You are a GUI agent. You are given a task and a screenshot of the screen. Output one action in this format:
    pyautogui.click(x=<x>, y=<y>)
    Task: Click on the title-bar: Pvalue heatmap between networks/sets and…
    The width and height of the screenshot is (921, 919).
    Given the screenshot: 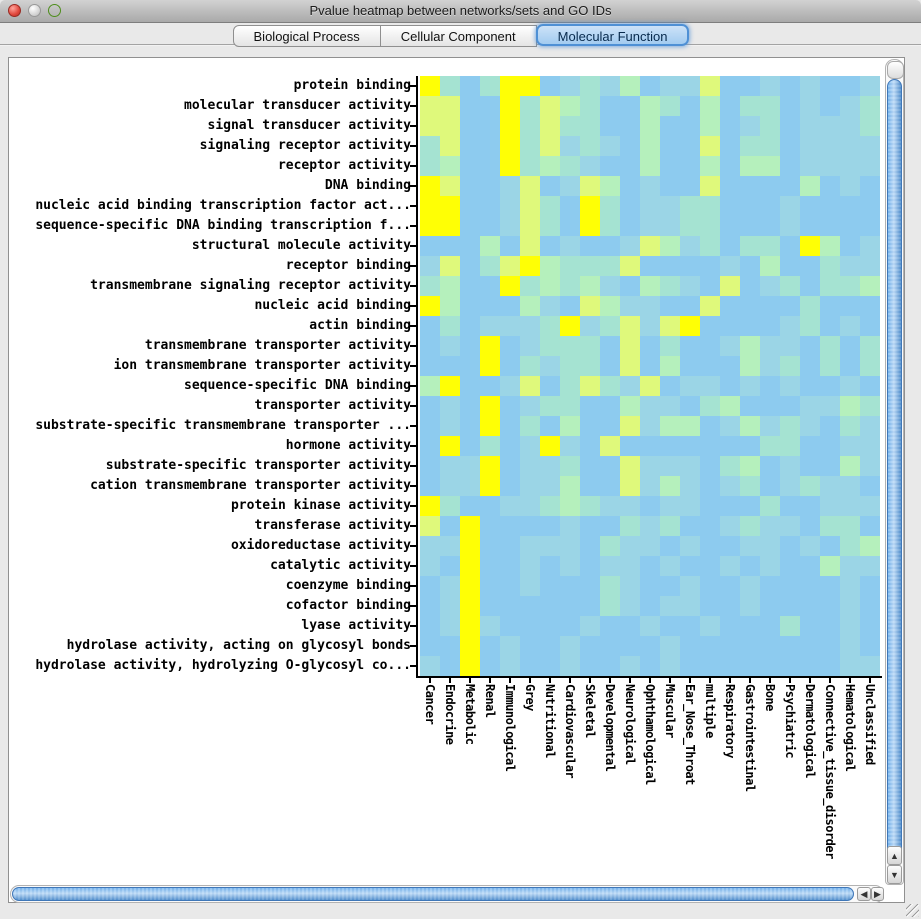 What is the action you would take?
    pyautogui.click(x=460, y=11)
    